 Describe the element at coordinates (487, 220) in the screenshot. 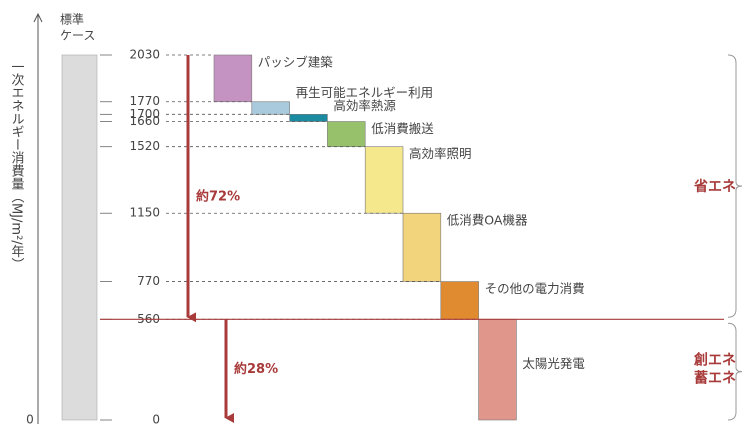

I see `bar-label: 低消費OA機器` at that location.